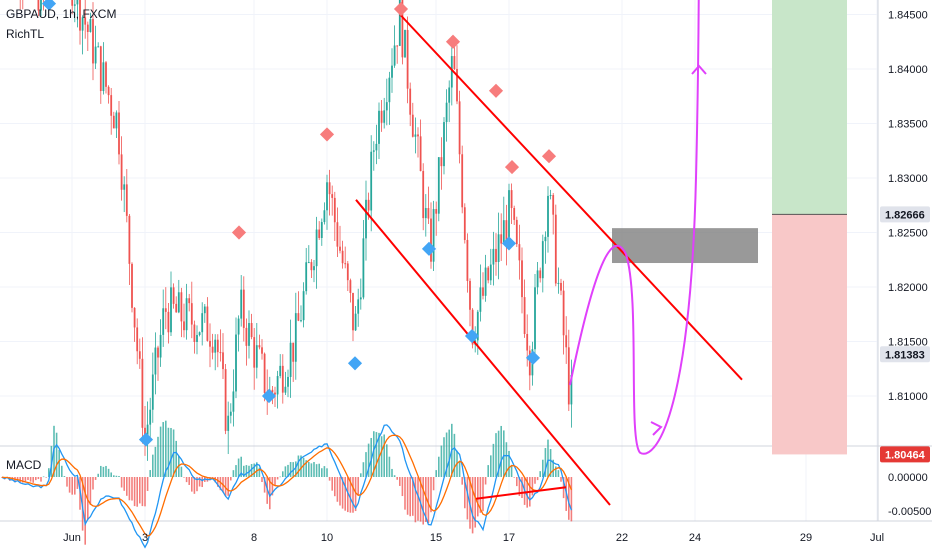 Image resolution: width=932 pixels, height=555 pixels. Describe the element at coordinates (877, 538) in the screenshot. I see `x-tick-label: Jul` at that location.